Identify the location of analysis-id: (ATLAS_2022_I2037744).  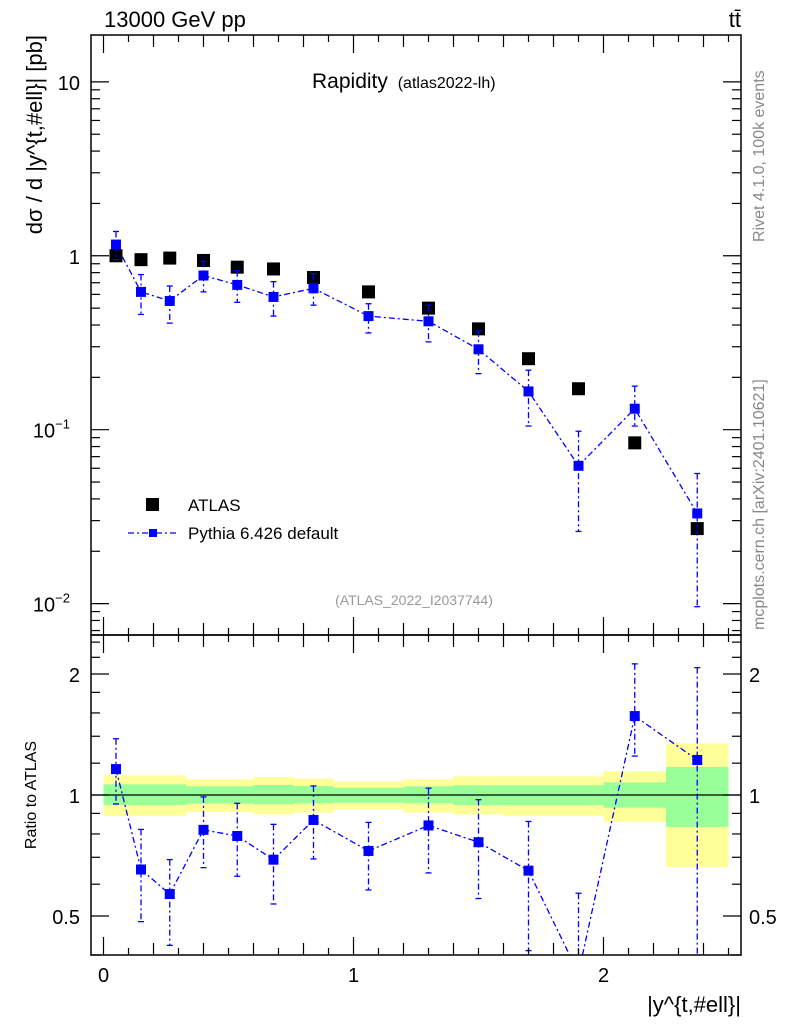
(414, 600).